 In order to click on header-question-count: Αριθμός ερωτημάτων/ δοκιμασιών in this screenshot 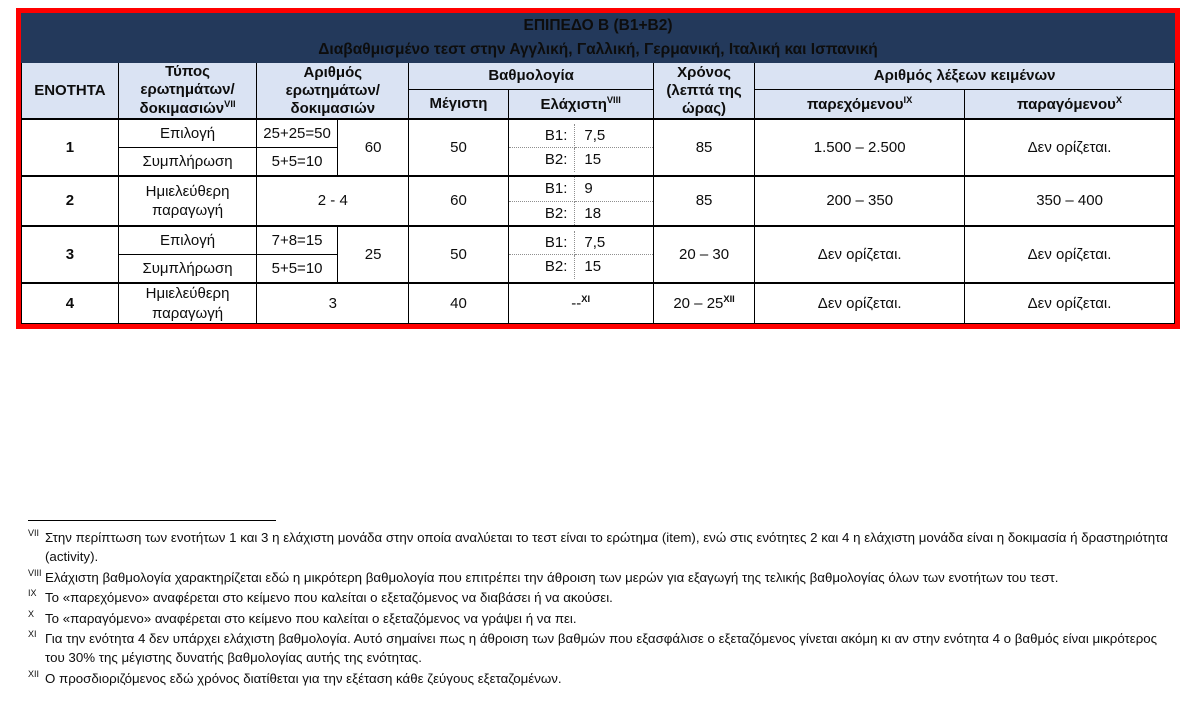, I will do `click(333, 91)`.